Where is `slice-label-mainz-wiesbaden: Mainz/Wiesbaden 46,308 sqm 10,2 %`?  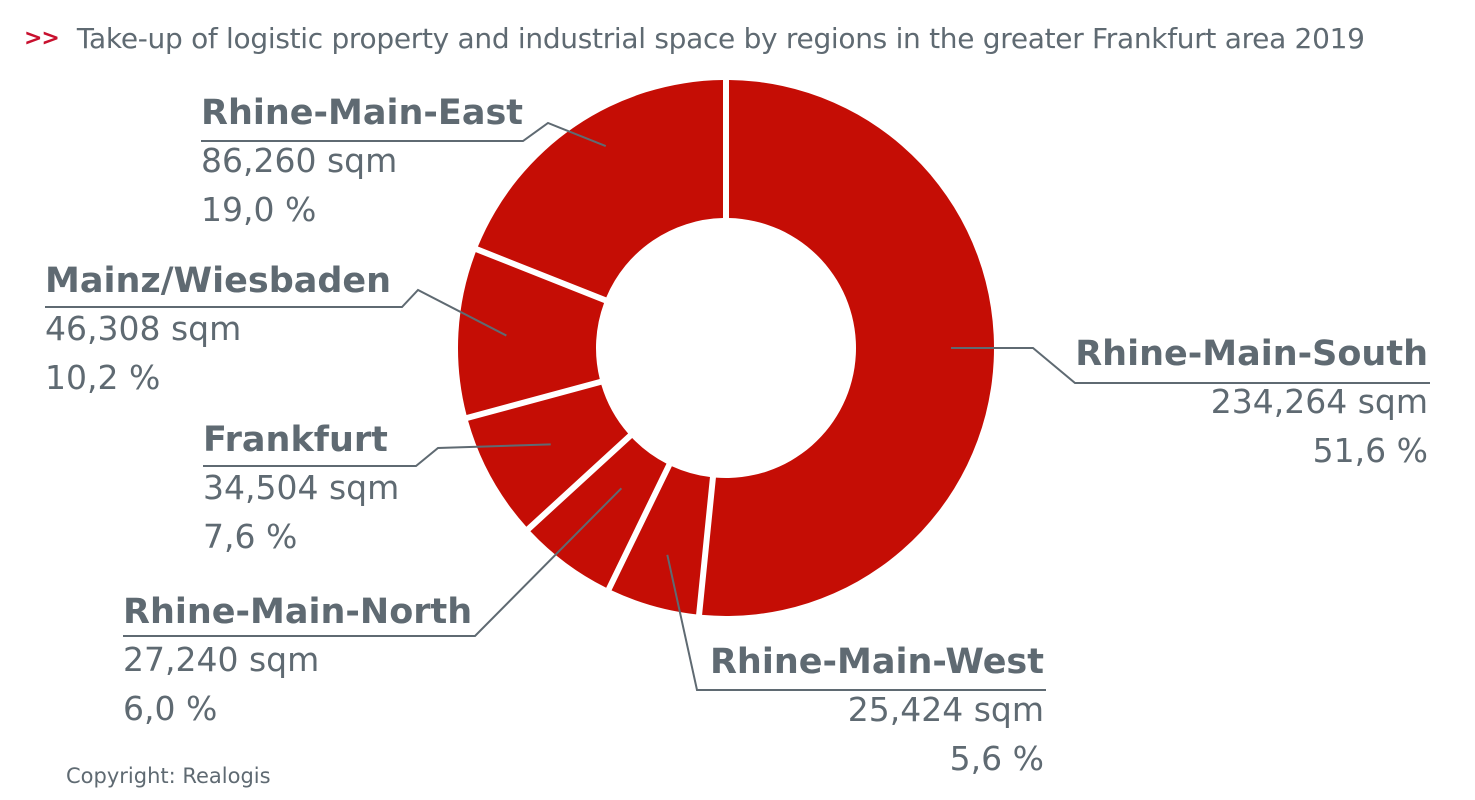 slice-label-mainz-wiesbaden: Mainz/Wiesbaden 46,308 sqm 10,2 % is located at coordinates (218, 330).